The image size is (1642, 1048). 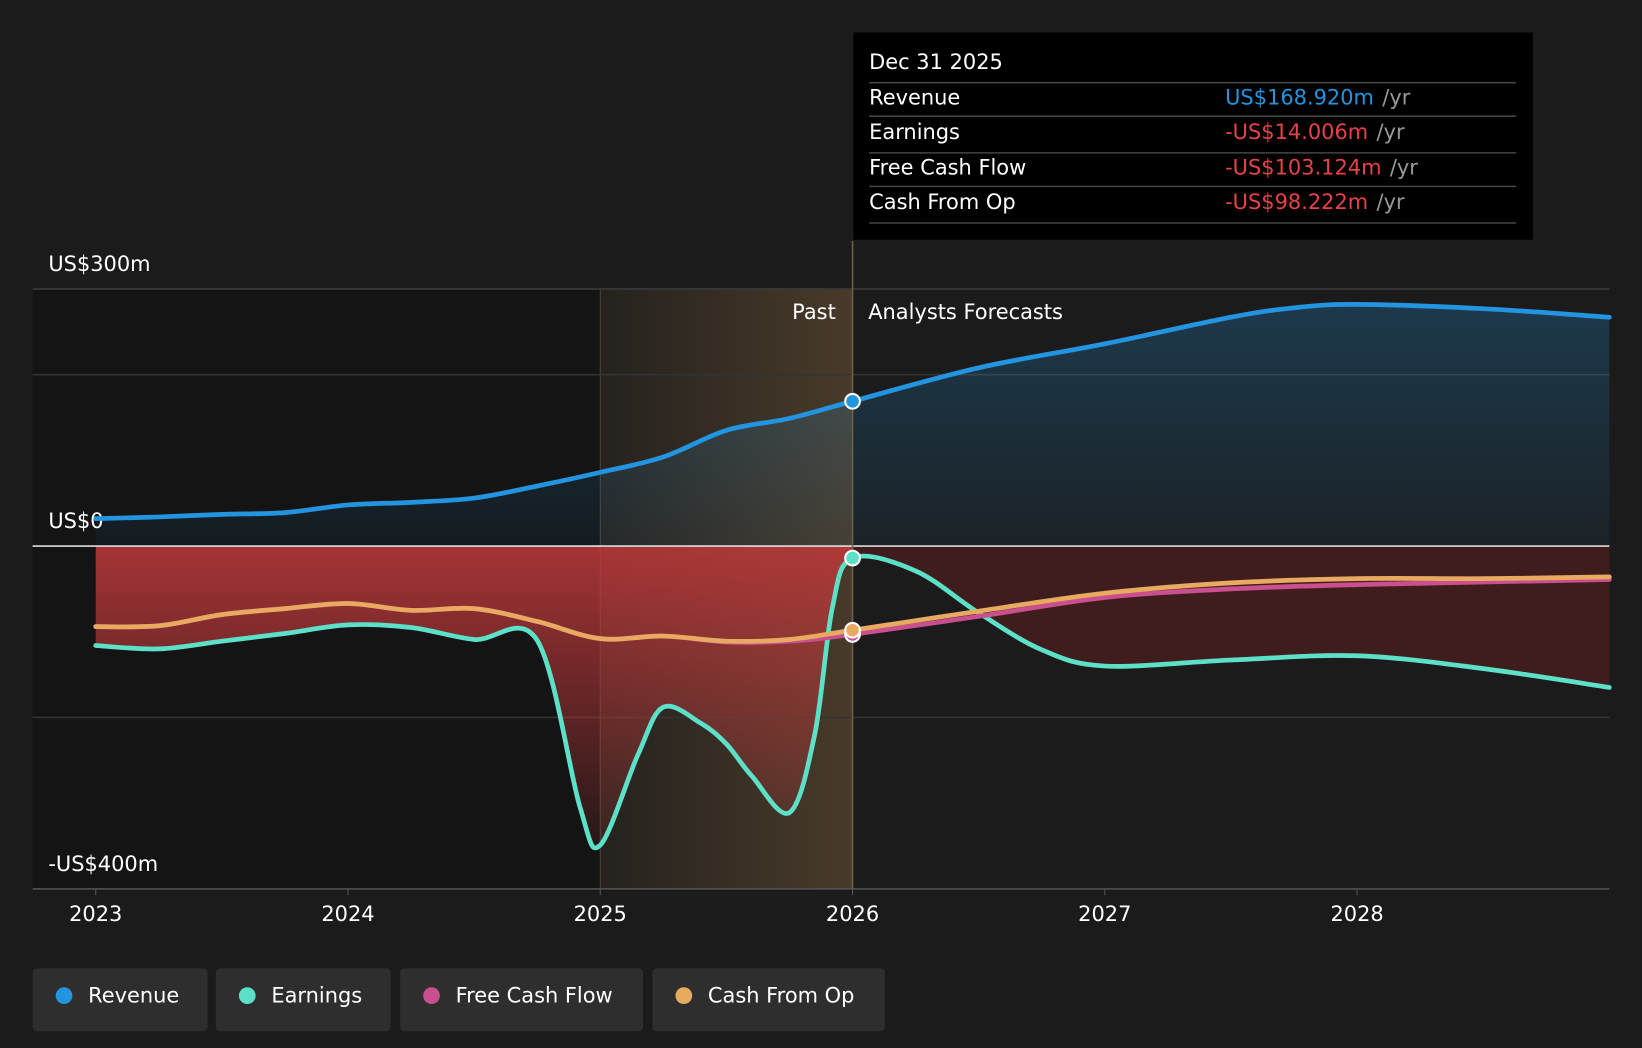 What do you see at coordinates (1296, 132) in the screenshot?
I see `tooltip-value-text: -US$14.006m` at bounding box center [1296, 132].